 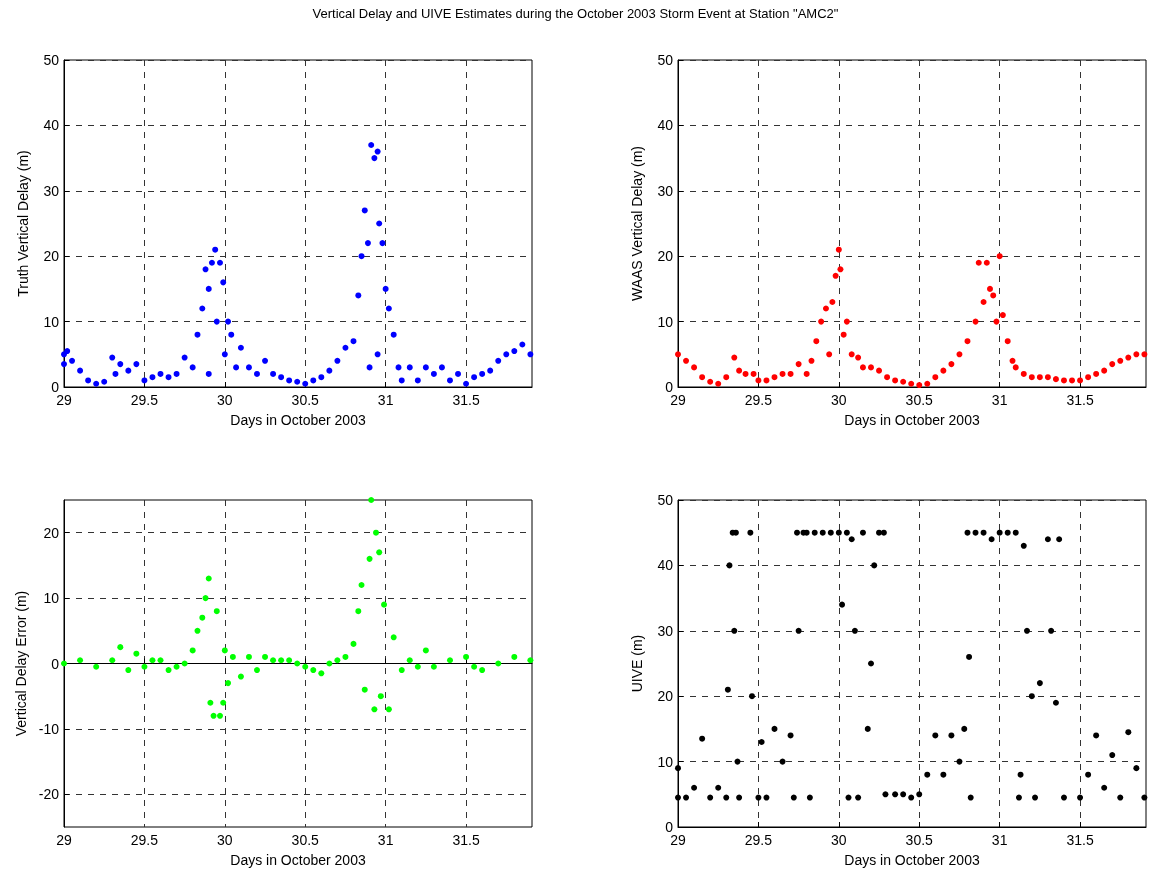 What do you see at coordinates (20, 663) in the screenshot?
I see `y-axis-title: Vertical Delay Error (m)` at bounding box center [20, 663].